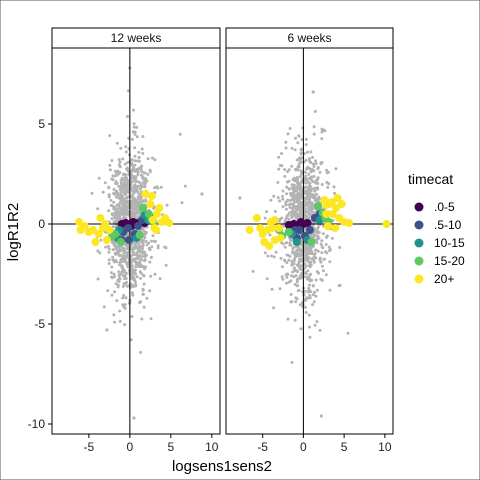  Describe the element at coordinates (309, 38) in the screenshot. I see `facet-label: 6 weeks` at that location.